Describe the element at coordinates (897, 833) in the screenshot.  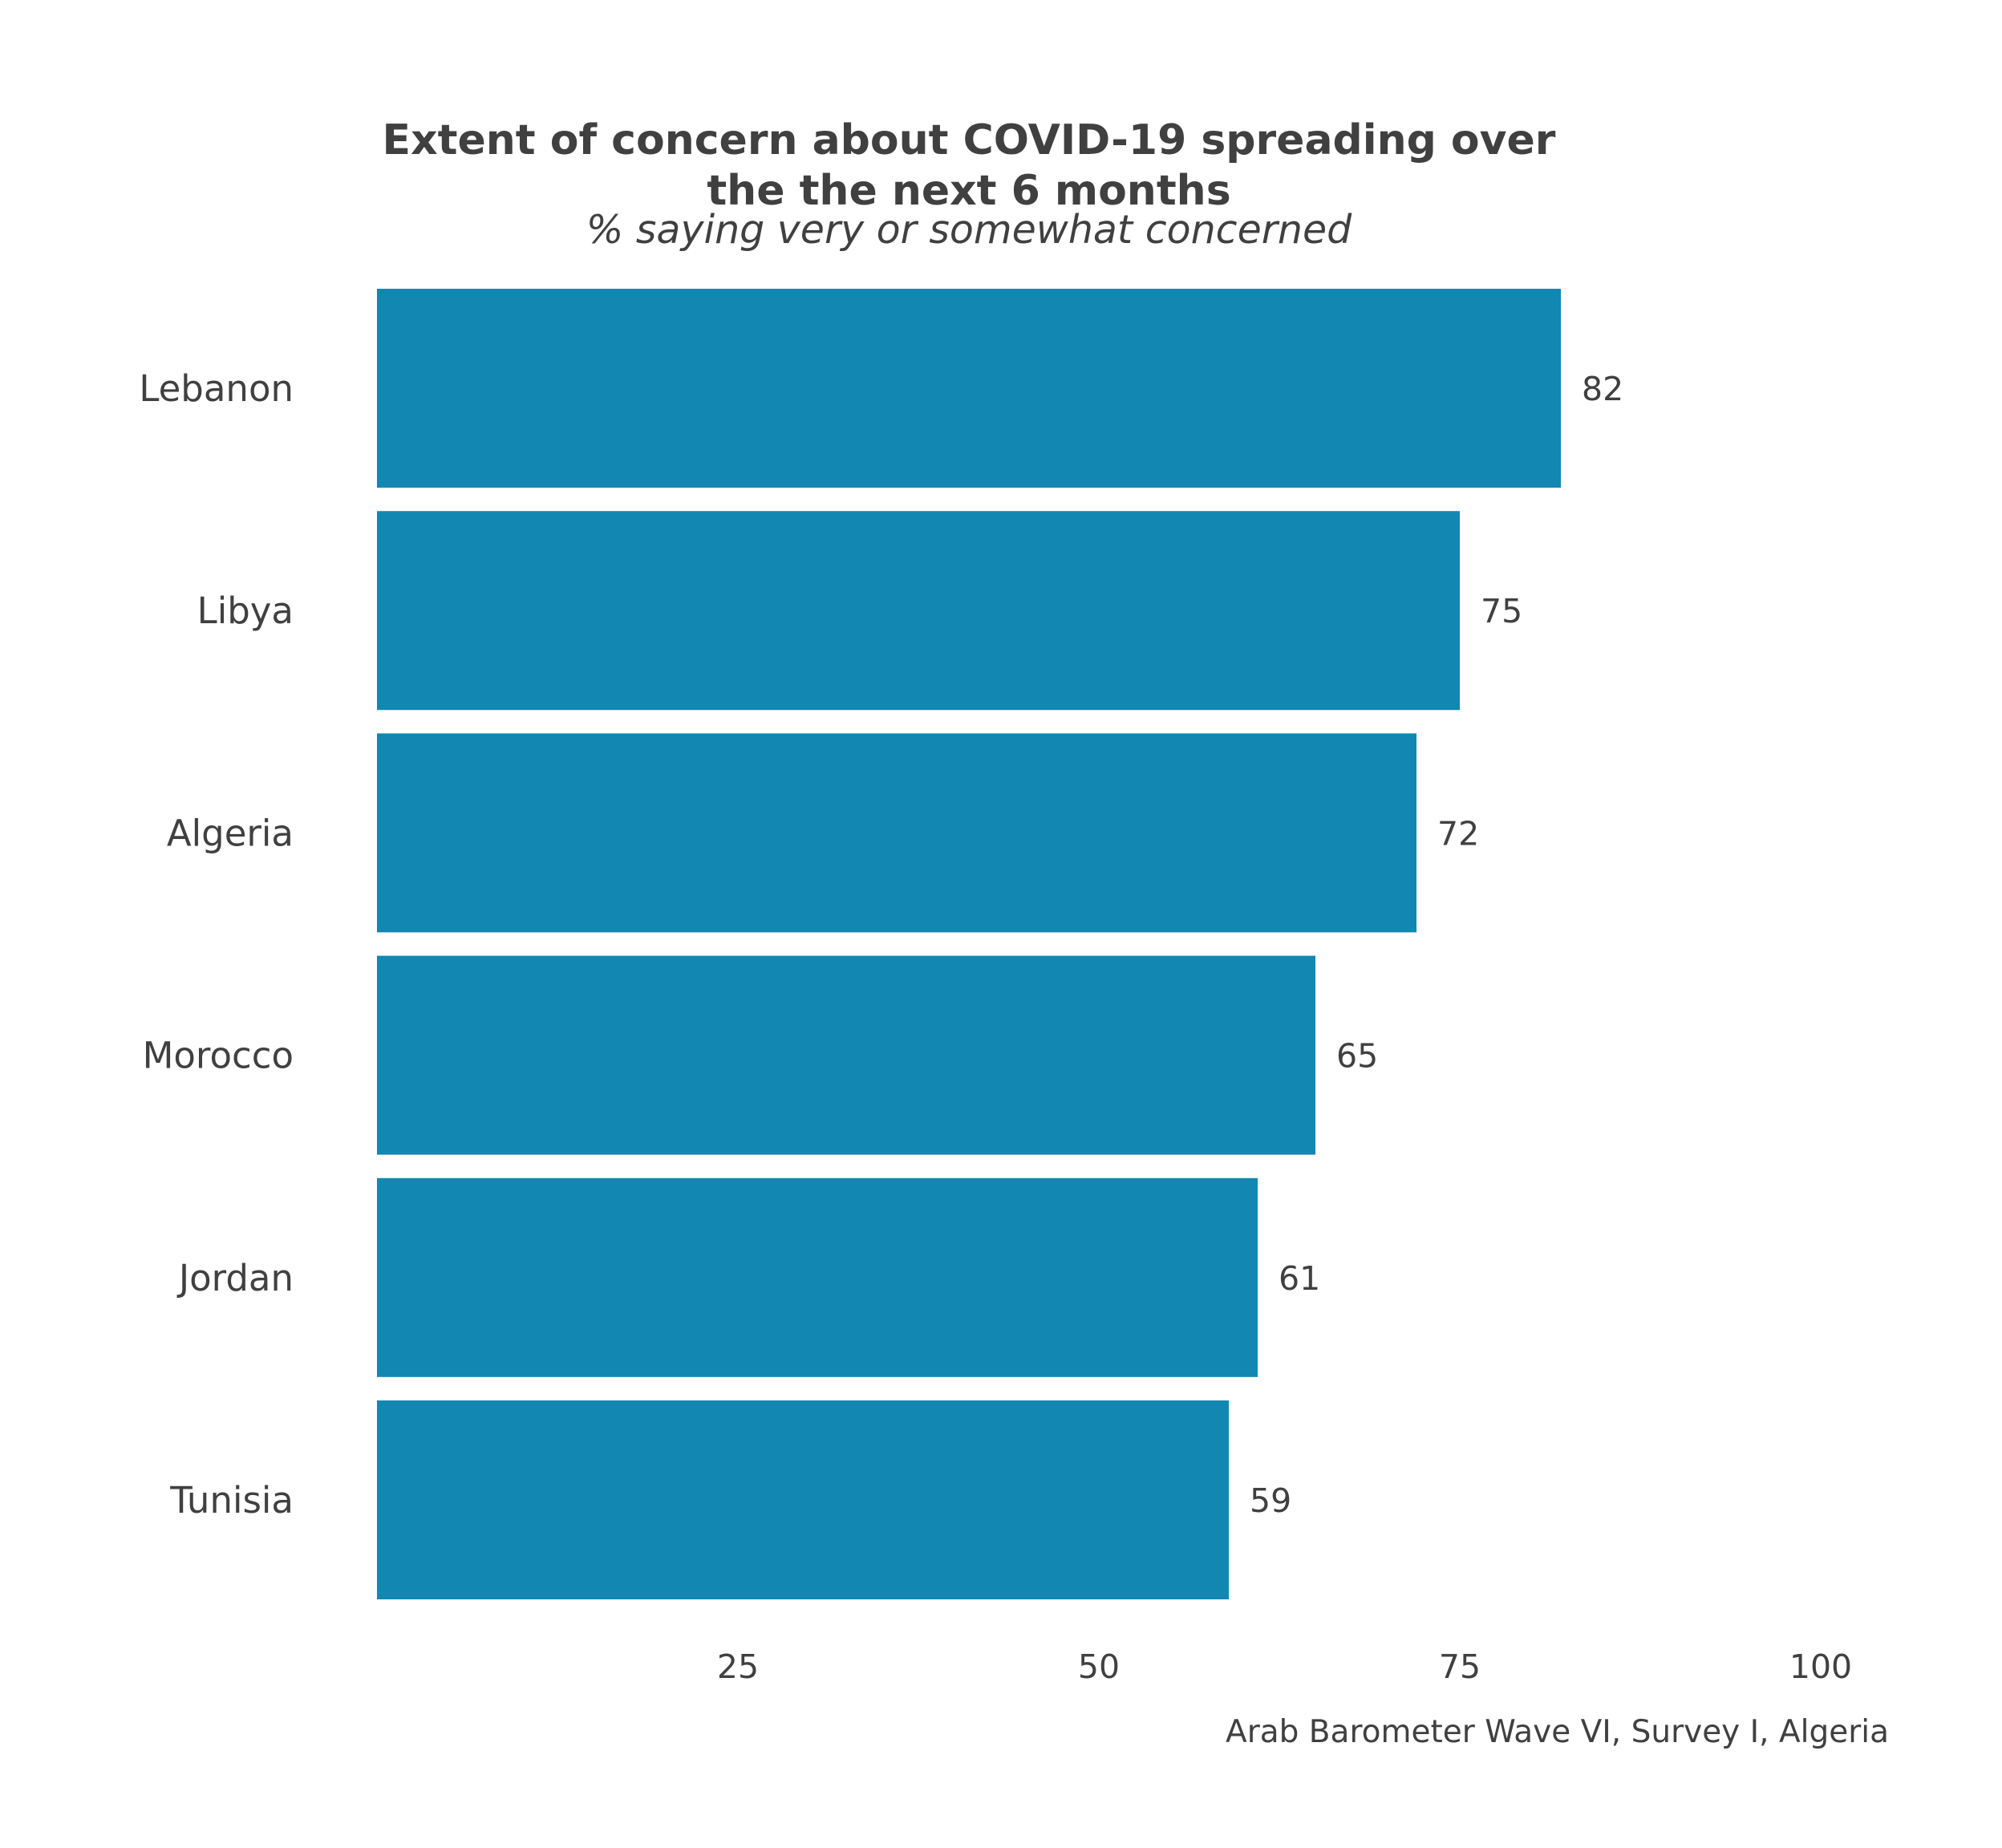
I see `bar-algeria` at that location.